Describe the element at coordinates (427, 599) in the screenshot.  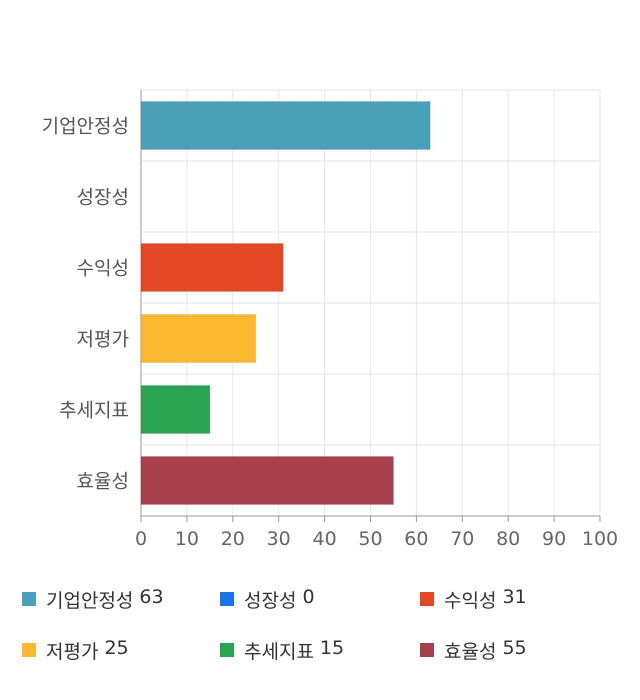
I see `legend-swatch-profitability` at that location.